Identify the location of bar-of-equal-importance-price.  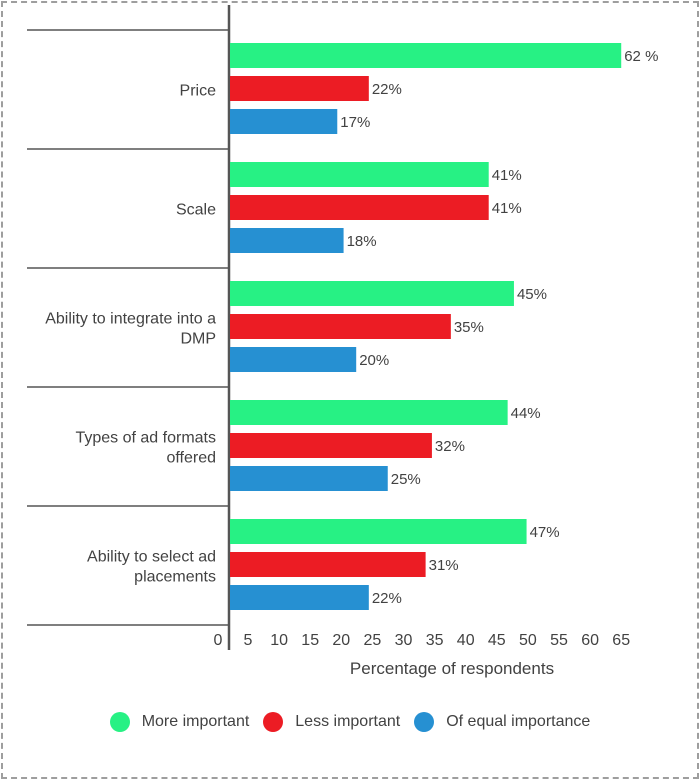
(284, 121).